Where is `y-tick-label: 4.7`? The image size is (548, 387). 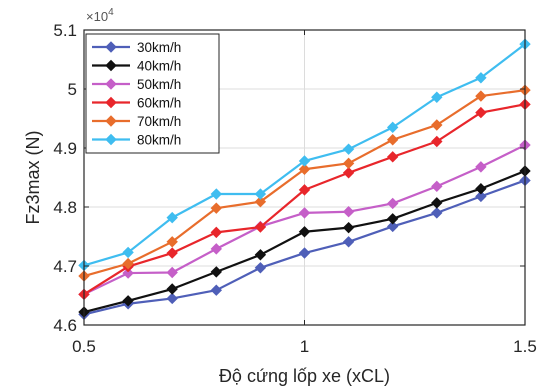
y-tick-label: 4.7 is located at coordinates (65, 266).